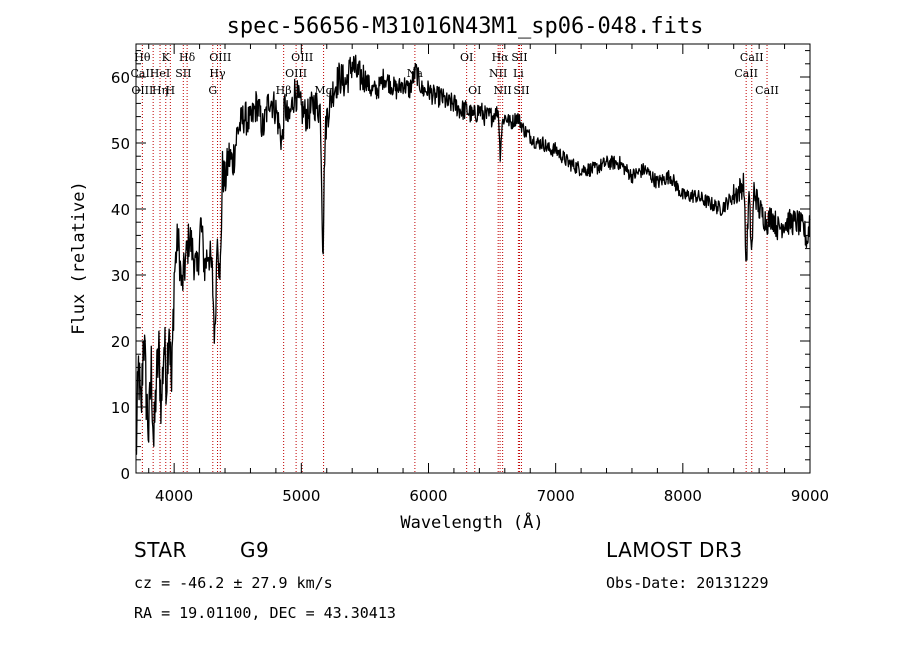  Describe the element at coordinates (674, 550) in the screenshot. I see `survey-name: LAMOST DR3` at that location.